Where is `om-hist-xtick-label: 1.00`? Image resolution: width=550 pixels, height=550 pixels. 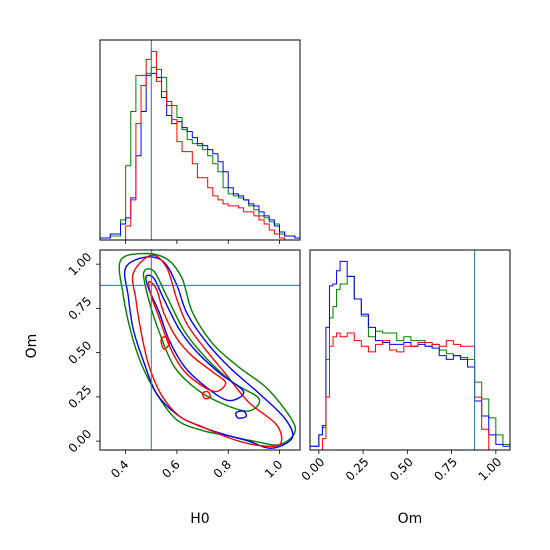
om-hist-xtick-label: 1.00 is located at coordinates (490, 469).